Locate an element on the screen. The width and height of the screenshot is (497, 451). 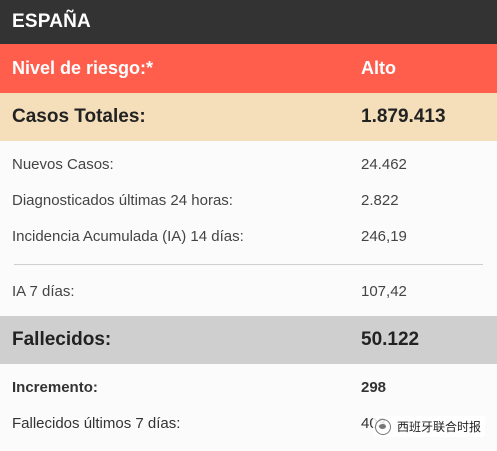
diagnosed-24h-row: Diagnosticados últimas 24 horas: 2.822 is located at coordinates (248, 200).